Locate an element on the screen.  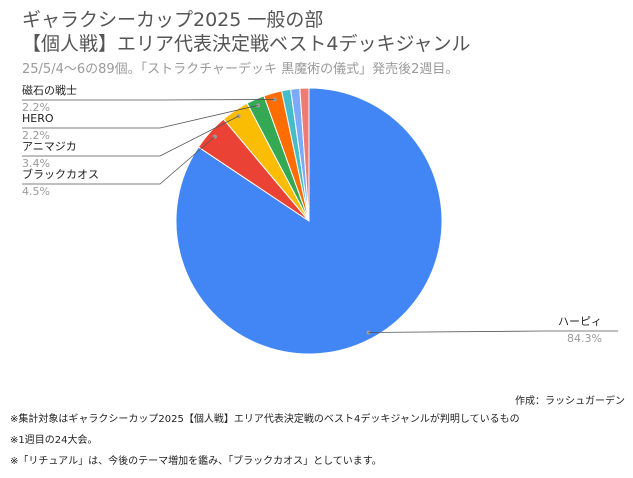
slice-label: HERO is located at coordinates (38, 118).